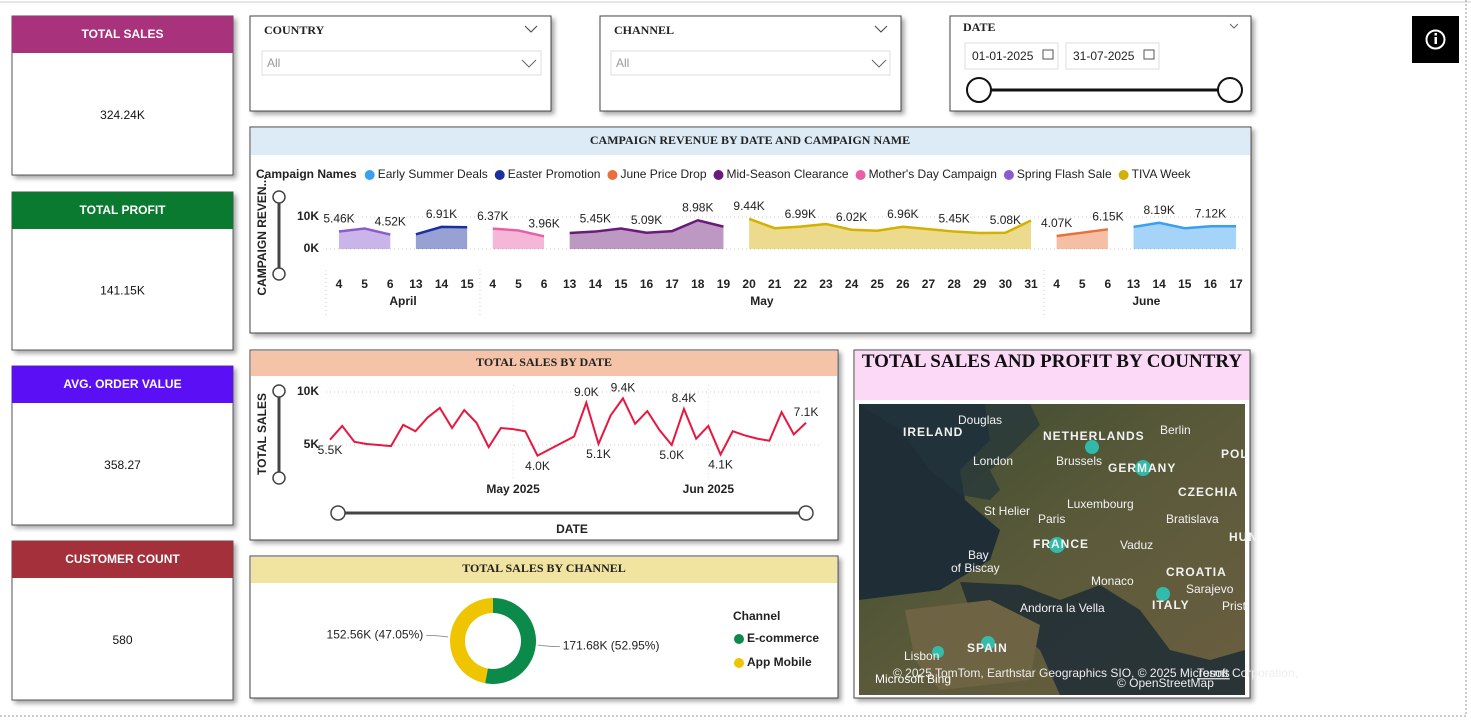 The height and width of the screenshot is (725, 1471). Describe the element at coordinates (1104, 56) in the screenshot. I see `date-end: 31-07-2025` at that location.